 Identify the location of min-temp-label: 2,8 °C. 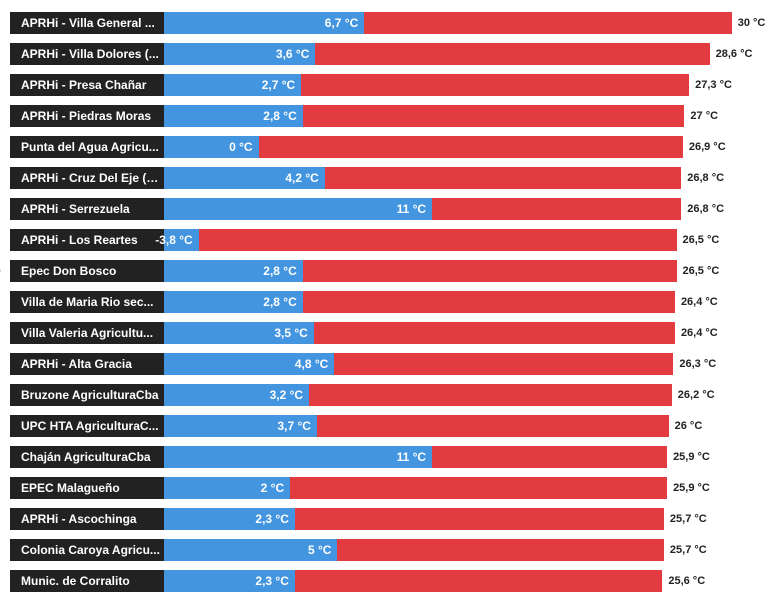
(280, 271).